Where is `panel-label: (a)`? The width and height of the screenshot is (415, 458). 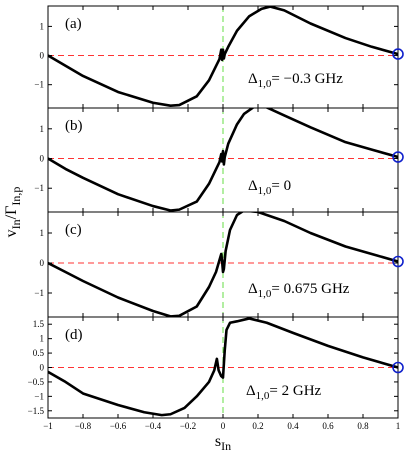 panel-label: (a) is located at coordinates (73, 24).